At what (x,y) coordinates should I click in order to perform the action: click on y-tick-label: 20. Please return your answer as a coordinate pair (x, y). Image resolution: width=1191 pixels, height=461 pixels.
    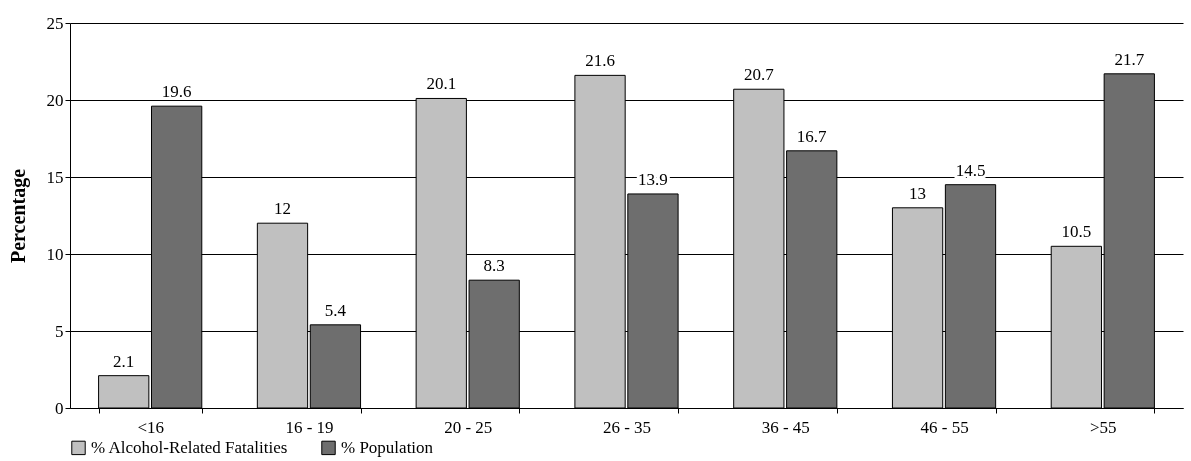
    Looking at the image, I should click on (55, 100).